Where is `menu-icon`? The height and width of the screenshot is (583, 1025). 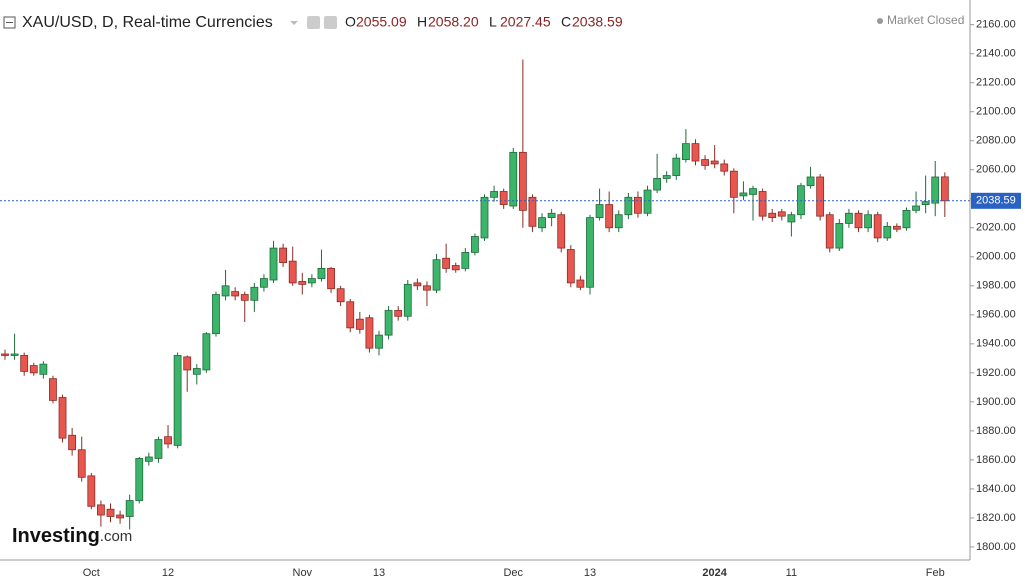 menu-icon is located at coordinates (9, 22).